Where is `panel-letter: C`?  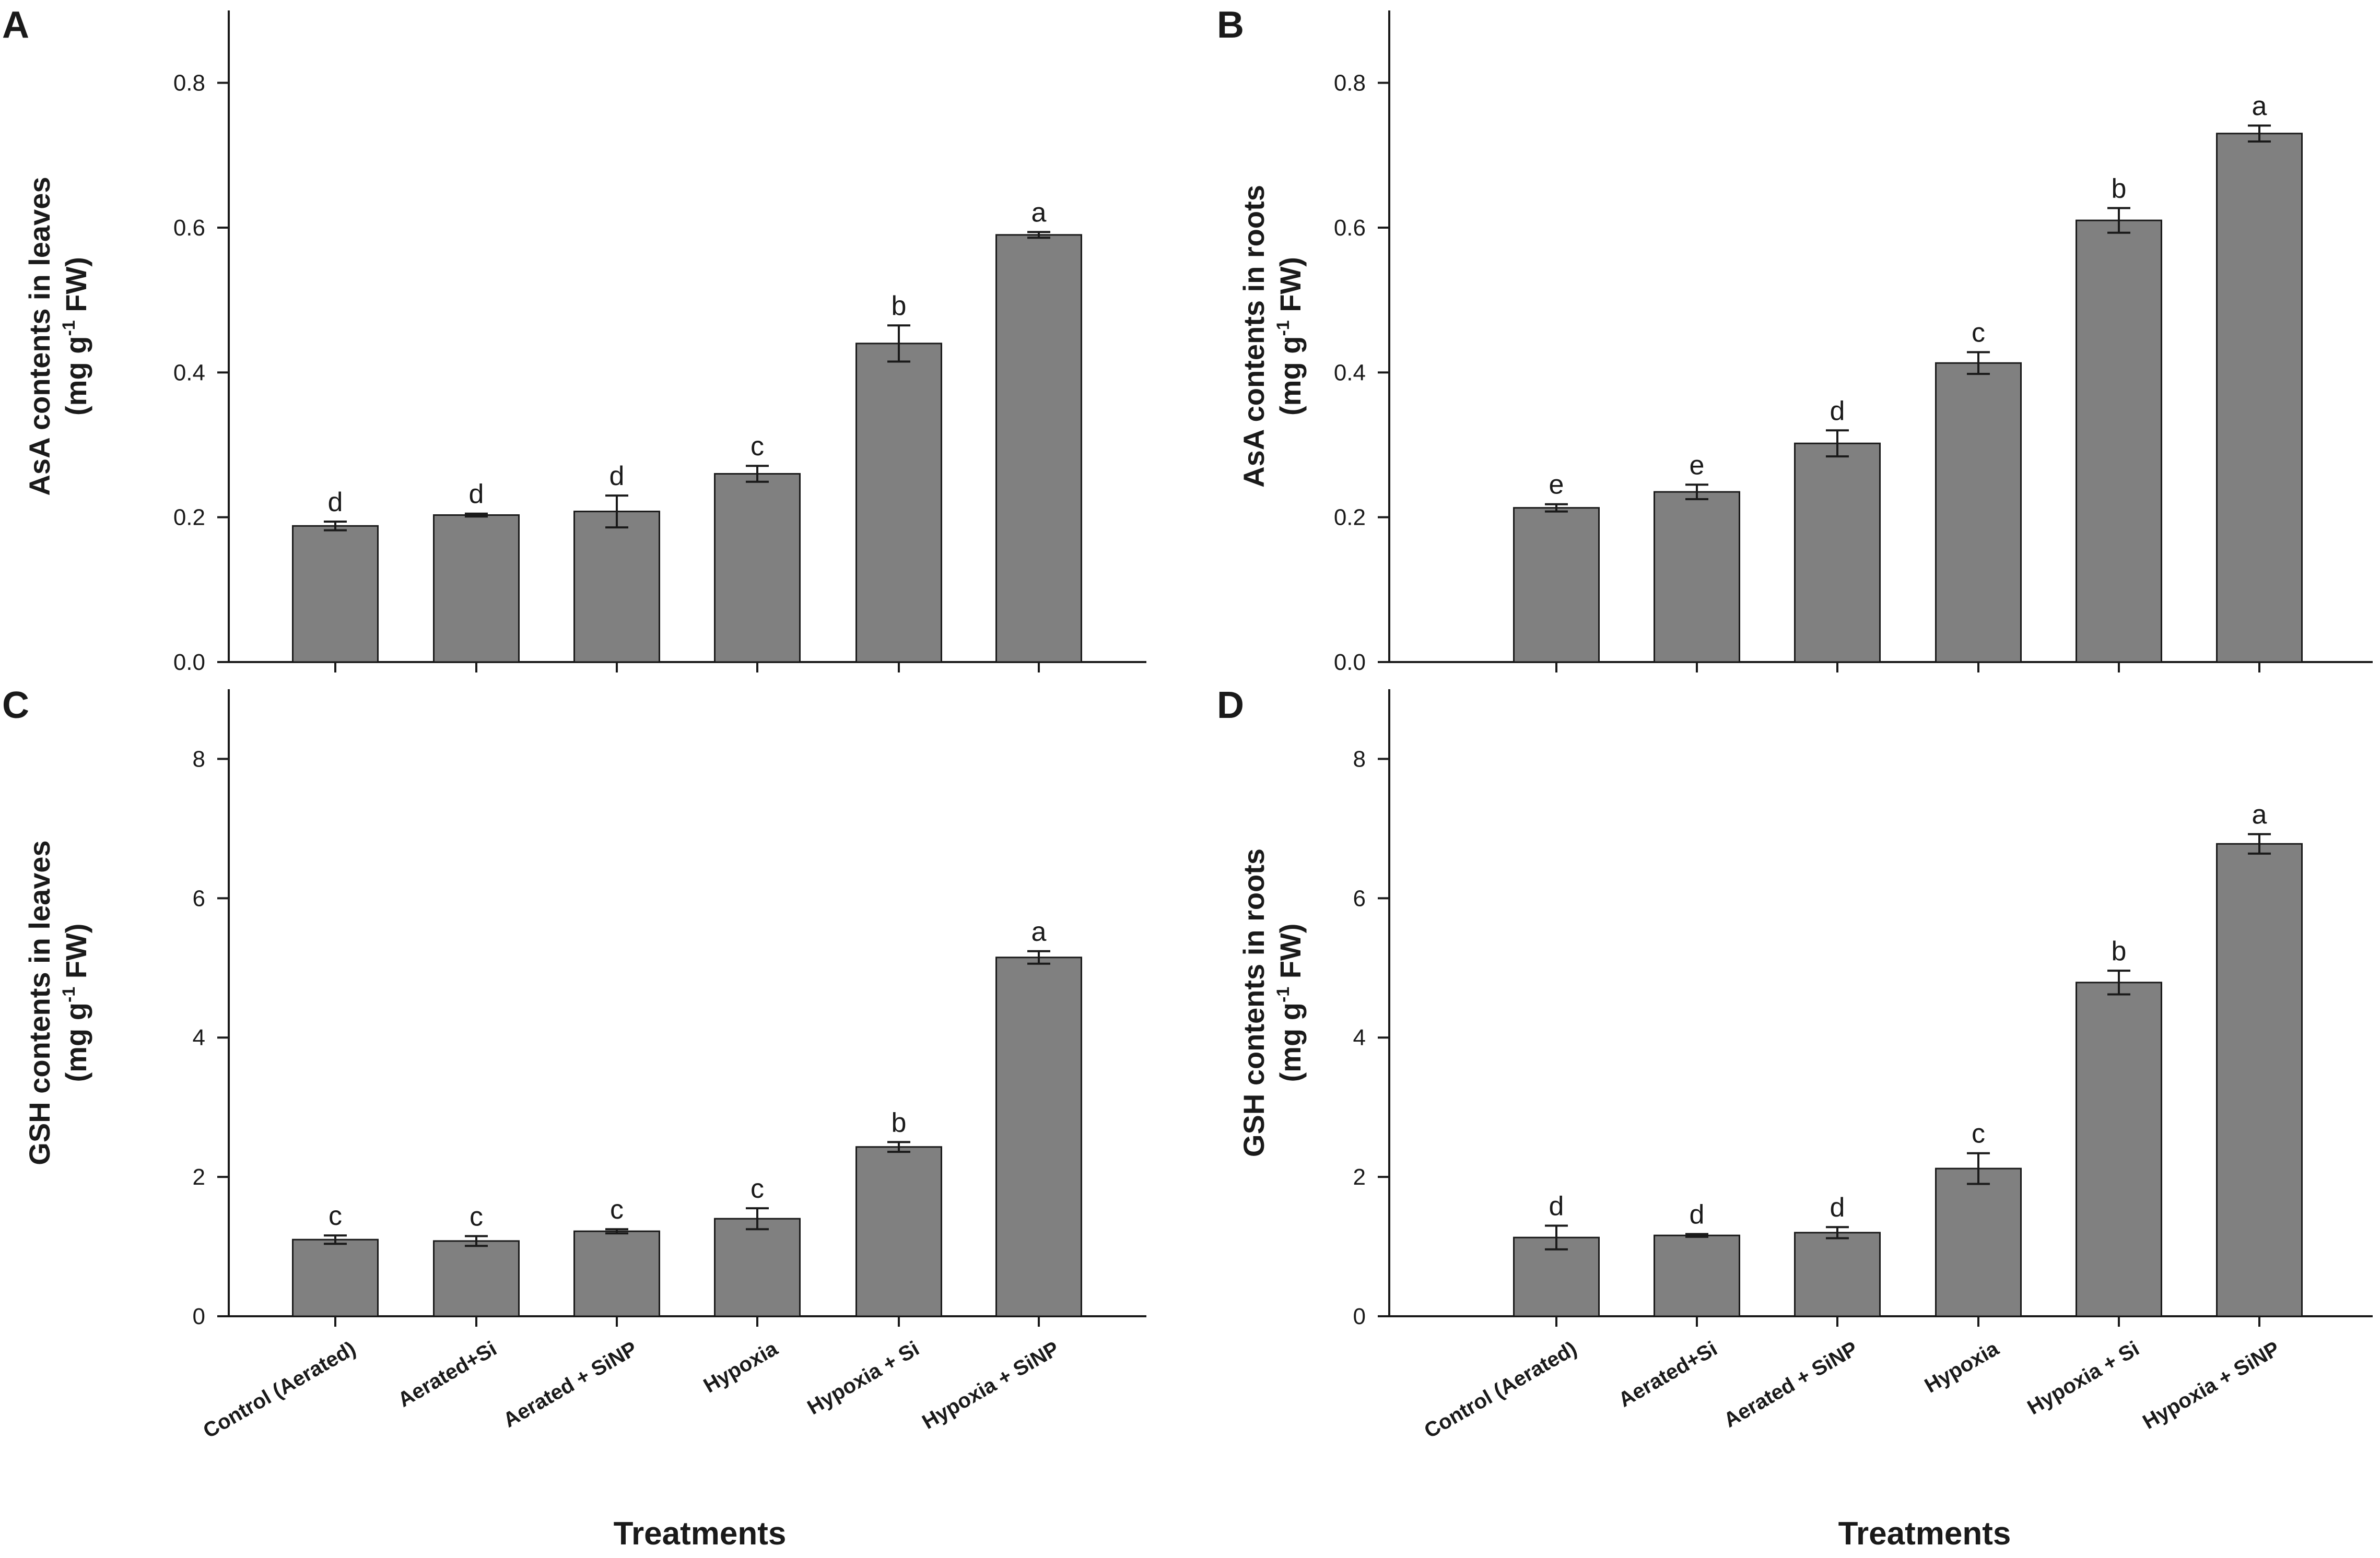 panel-letter: C is located at coordinates (15, 705).